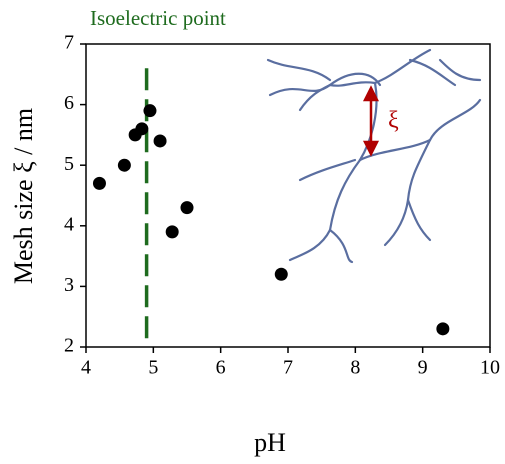 This screenshot has width=505, height=464. What do you see at coordinates (69, 346) in the screenshot?
I see `y-tick-label: 2` at bounding box center [69, 346].